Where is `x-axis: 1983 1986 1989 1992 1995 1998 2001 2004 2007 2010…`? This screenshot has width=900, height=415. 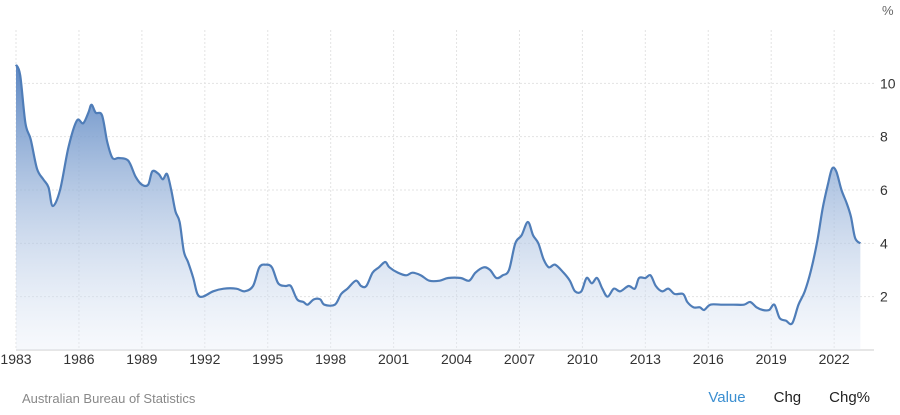
x-axis: 1983 1986 1989 1992 1995 1998 2001 2004 2007 2010… is located at coordinates (425, 359).